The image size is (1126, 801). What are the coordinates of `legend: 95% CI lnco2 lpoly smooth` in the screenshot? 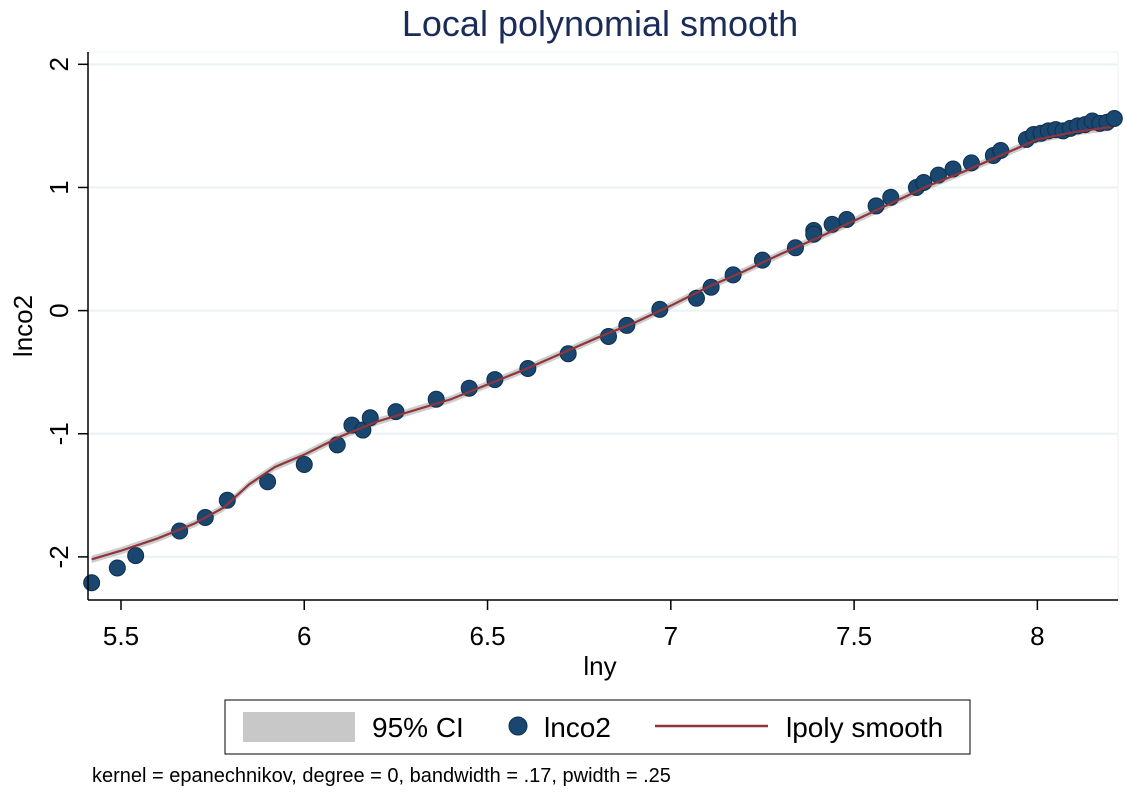 It's located at (597, 727).